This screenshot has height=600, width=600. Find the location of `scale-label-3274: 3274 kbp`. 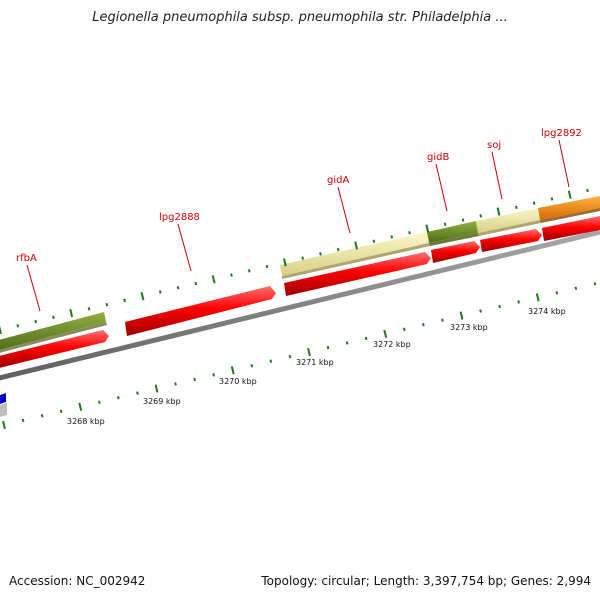

scale-label-3274: 3274 kbp is located at coordinates (547, 311).